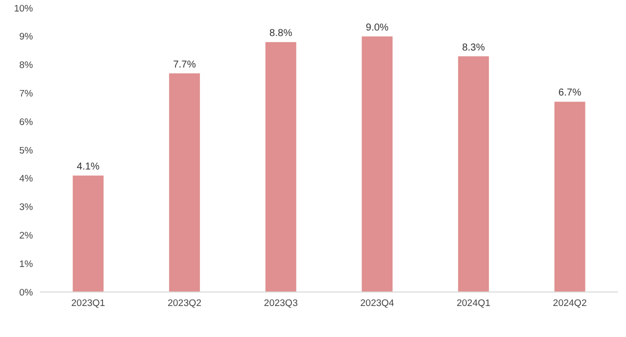 The image size is (626, 337). What do you see at coordinates (26, 236) in the screenshot?
I see `y-tick-label: 2%` at bounding box center [26, 236].